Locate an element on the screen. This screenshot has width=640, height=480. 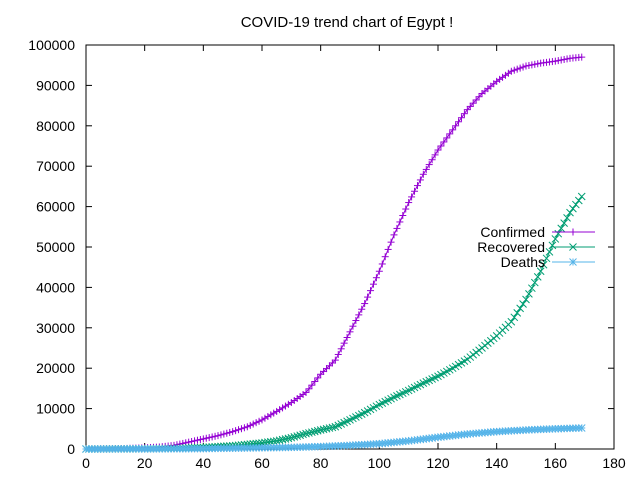
y-tick-label: 60000 is located at coordinates (55, 207).